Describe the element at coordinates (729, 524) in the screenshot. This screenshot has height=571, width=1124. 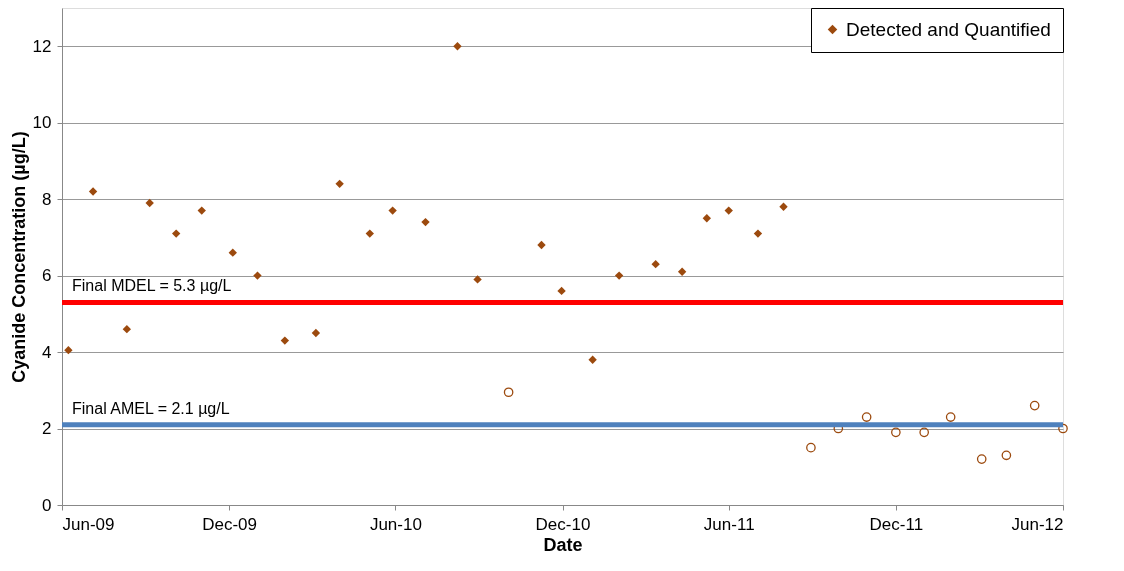
I see `x-tick-label: Jun-11` at that location.